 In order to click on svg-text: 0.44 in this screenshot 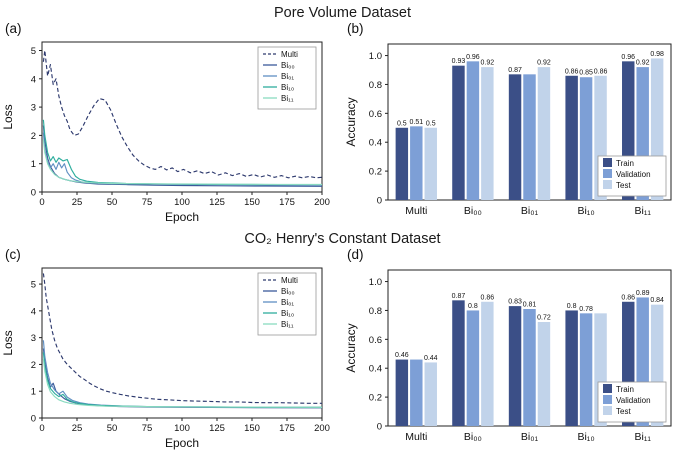, I will do `click(431, 358)`.